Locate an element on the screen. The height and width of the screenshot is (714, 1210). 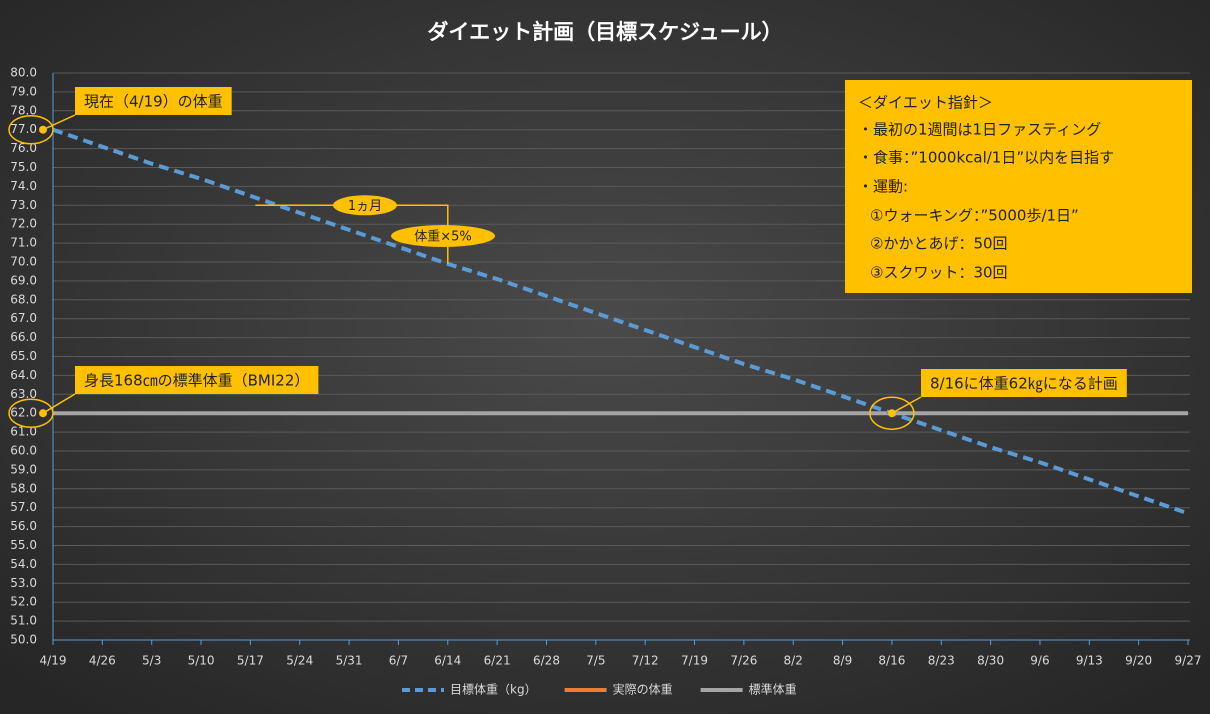
y-tick-label: 51.0 is located at coordinates (23, 621).